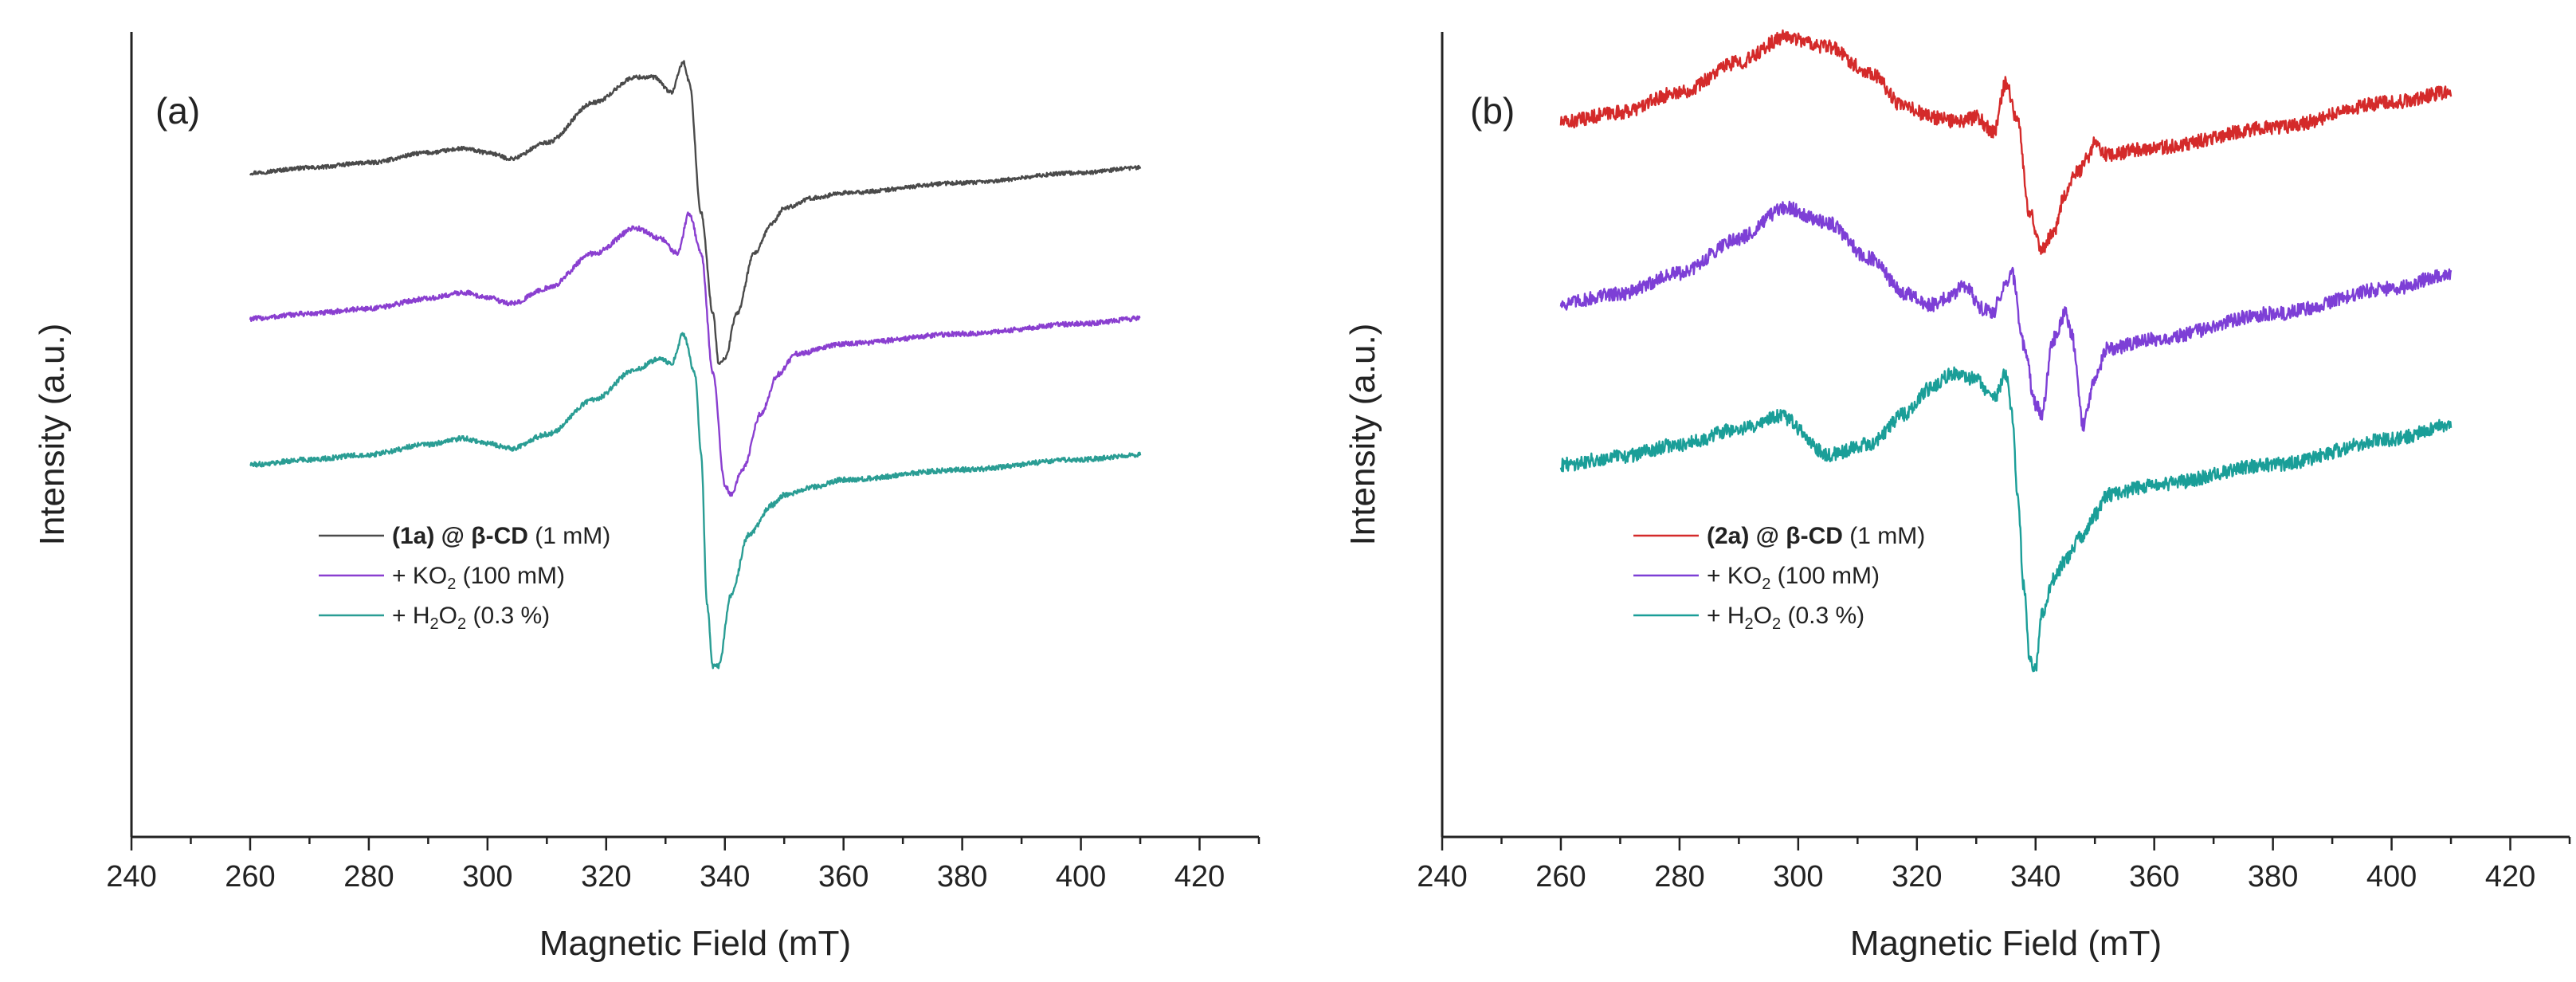  I want to click on legend-text-part: (1a) @ β-CD, so click(460, 536).